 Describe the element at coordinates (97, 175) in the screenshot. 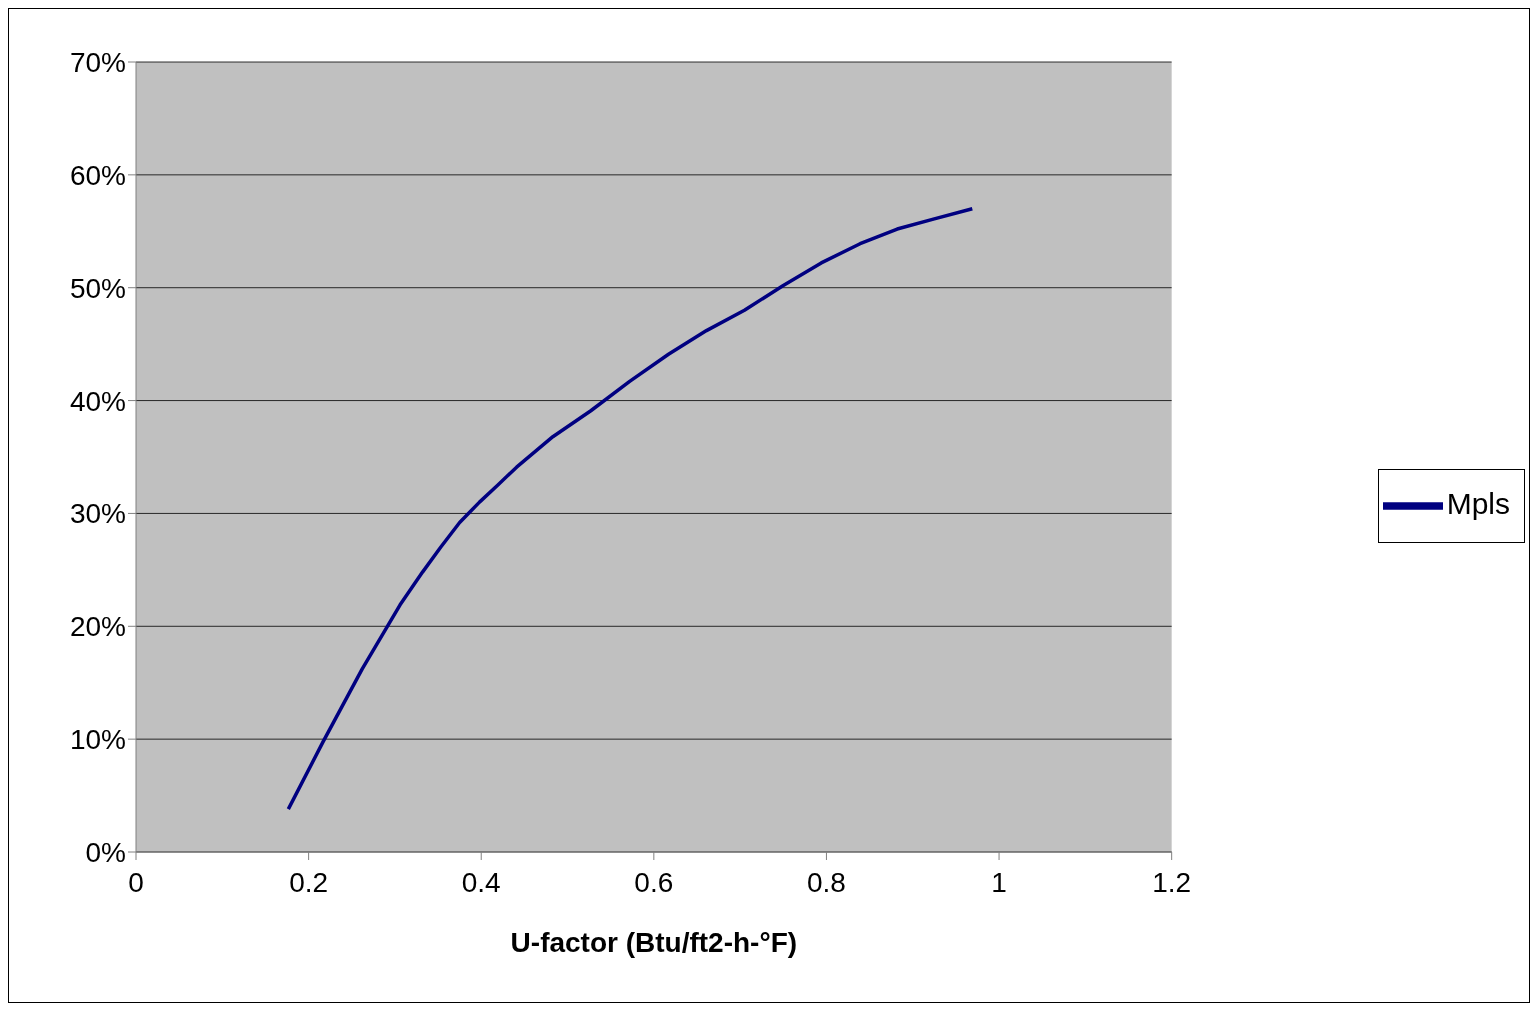

I see `y-tick-label: 60%` at that location.